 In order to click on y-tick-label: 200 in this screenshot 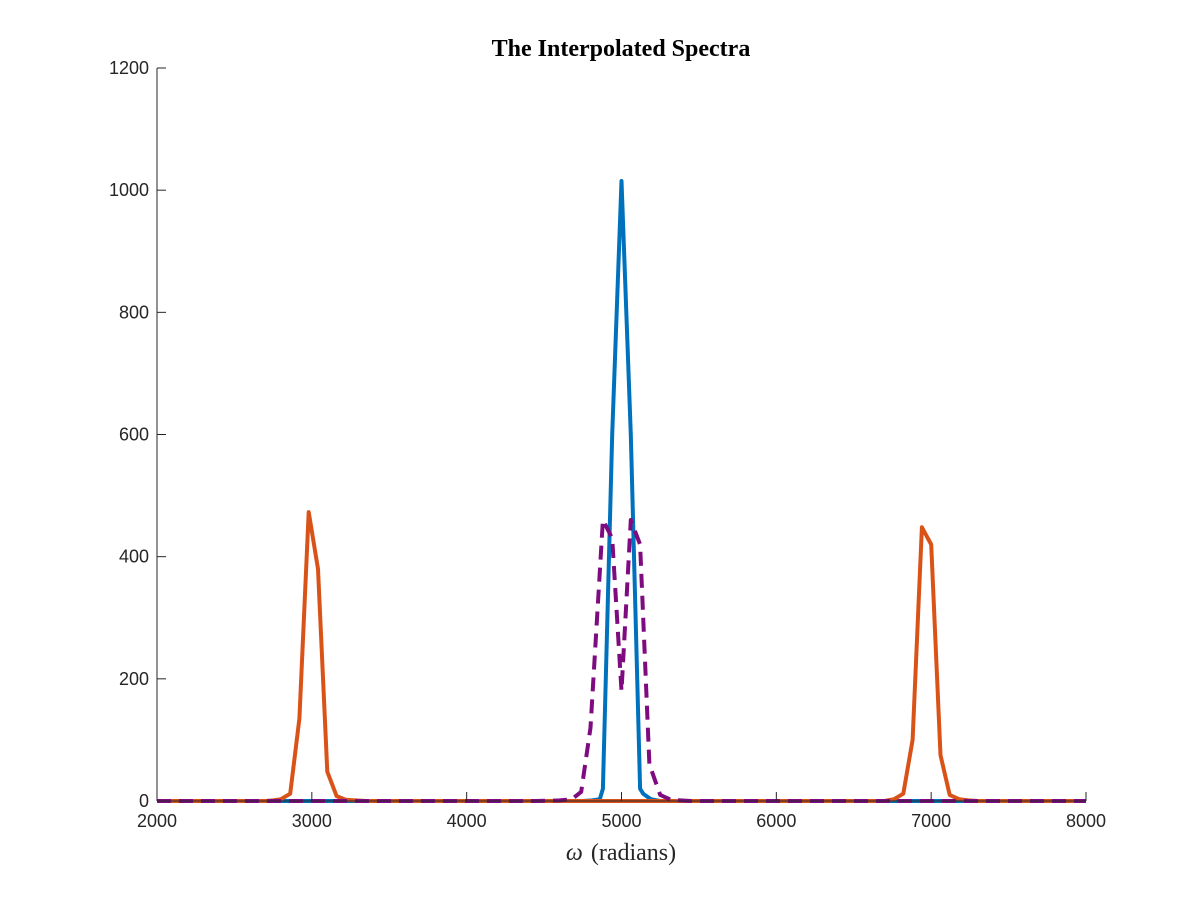, I will do `click(134, 679)`.